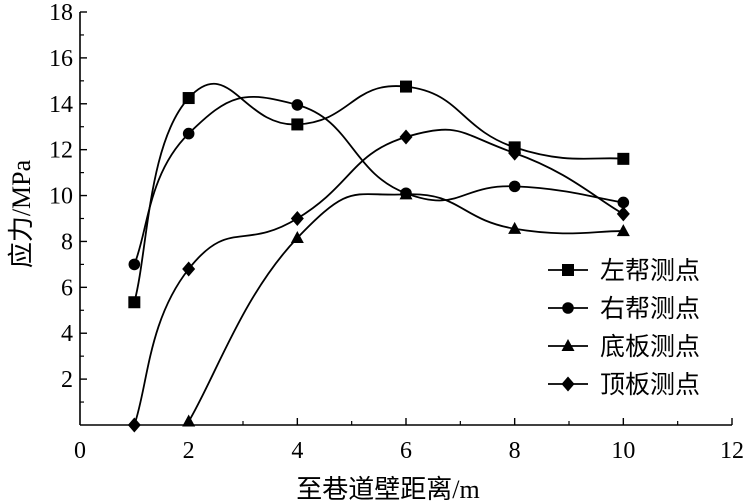 Image resolution: width=746 pixels, height=504 pixels. Describe the element at coordinates (568, 345) in the screenshot. I see `legend-marker-triangle` at that location.